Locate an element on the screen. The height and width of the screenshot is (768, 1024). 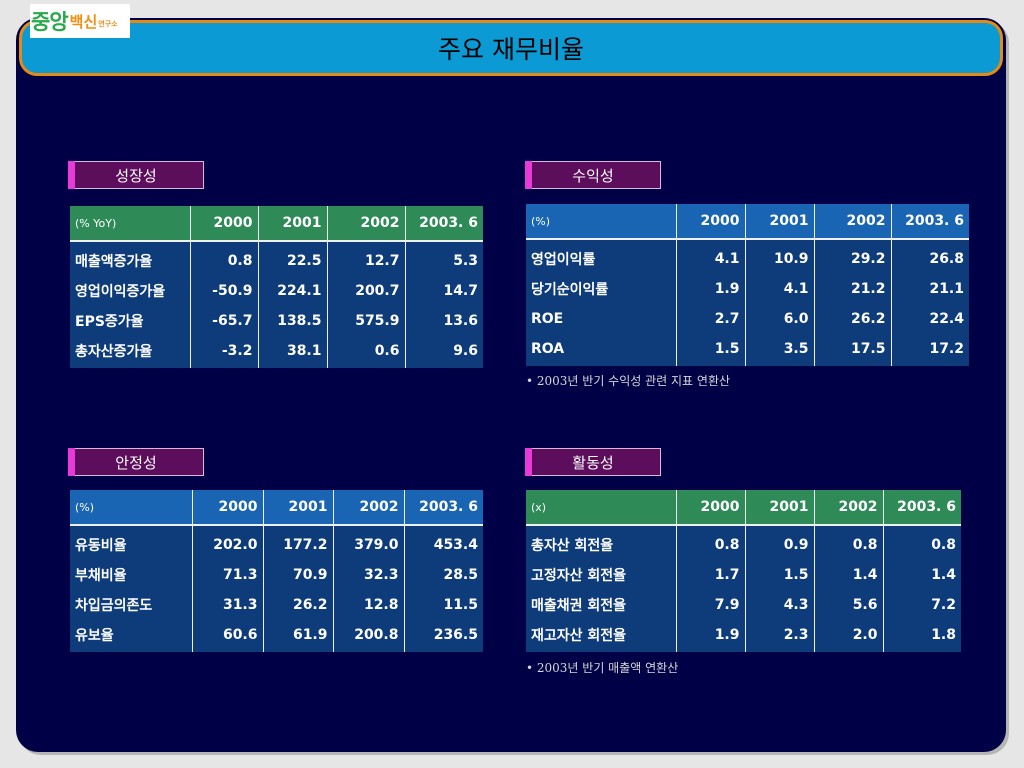
table-row: 영업이익률 4.1 10.9 29.2 26.8 is located at coordinates (747, 256).